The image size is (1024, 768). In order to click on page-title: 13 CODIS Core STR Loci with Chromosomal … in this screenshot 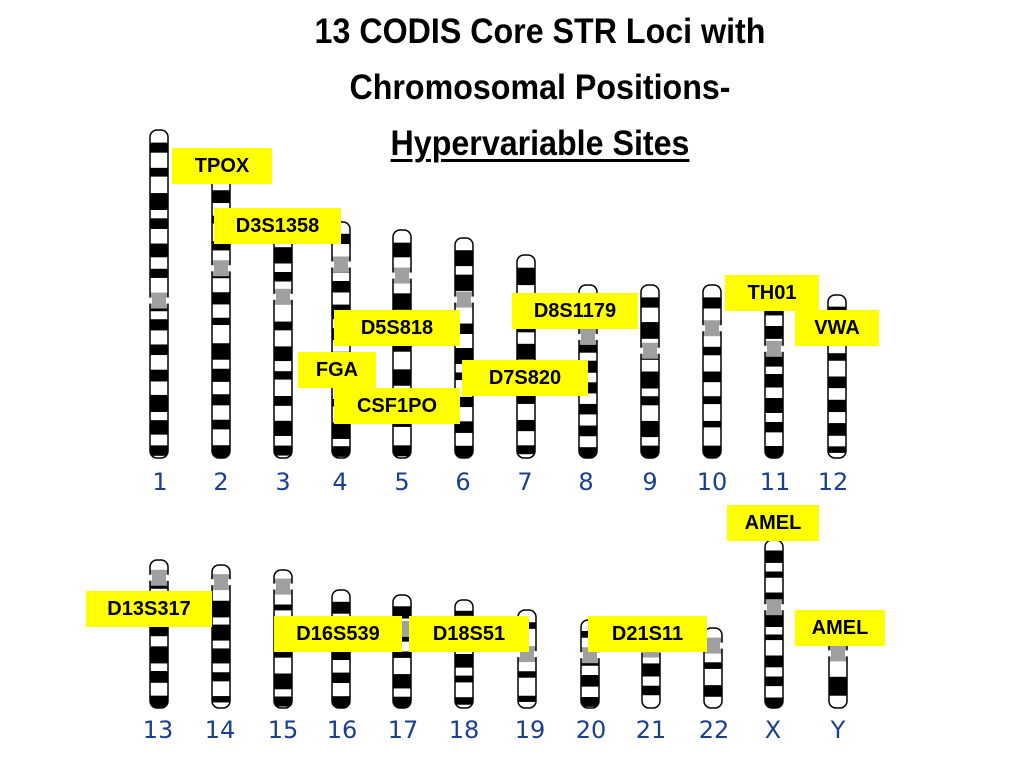, I will do `click(540, 88)`.